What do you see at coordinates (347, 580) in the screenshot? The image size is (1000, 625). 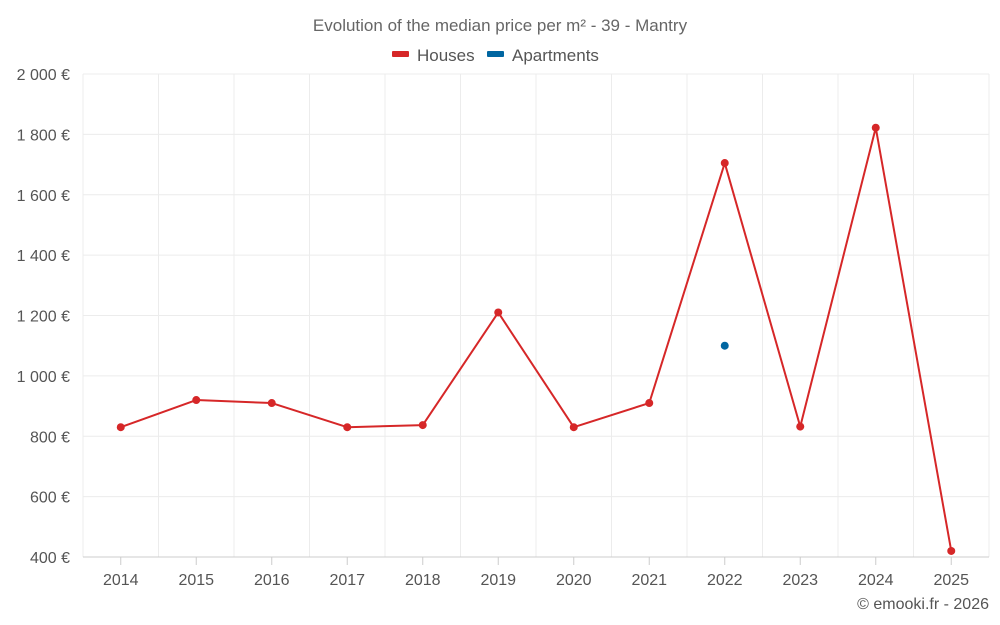 I see `x-tick-label-2017: 2017` at bounding box center [347, 580].